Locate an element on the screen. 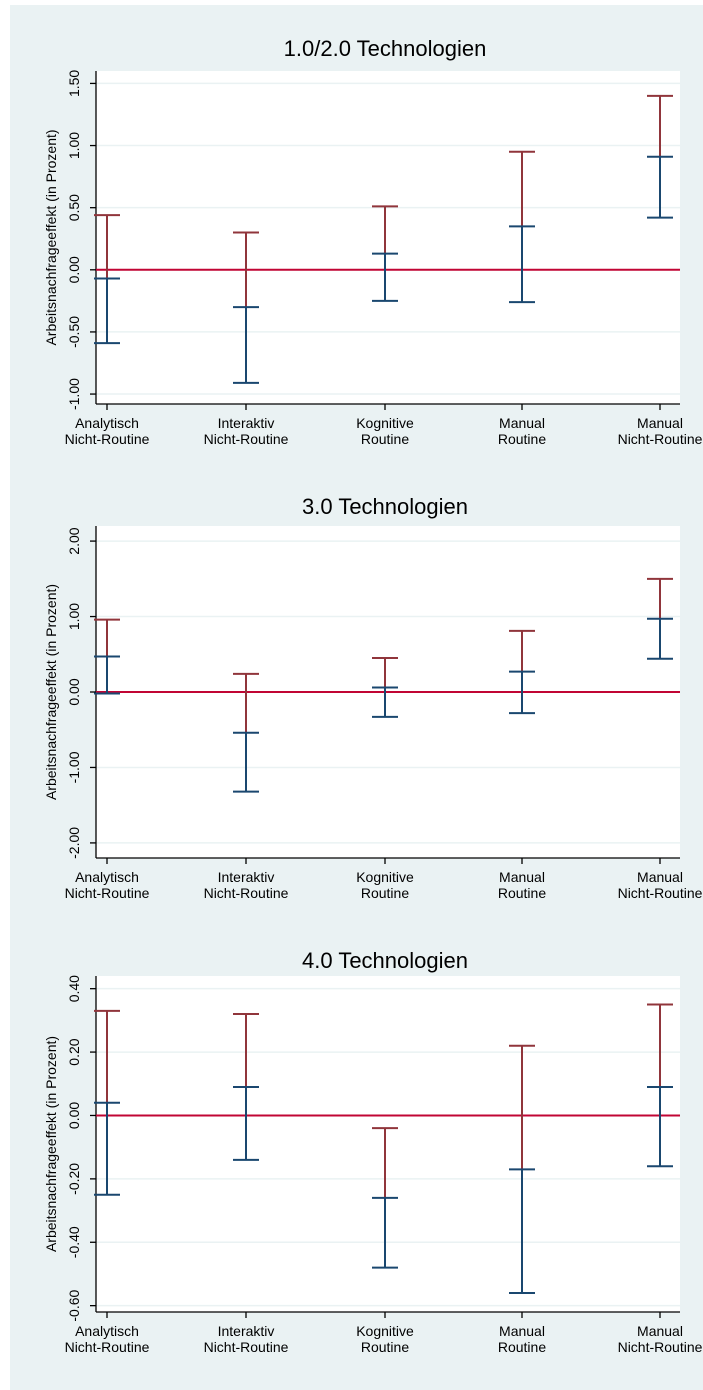 Image resolution: width=703 pixels, height=1390 pixels. y-tick-label: 2.00 is located at coordinates (74, 540).